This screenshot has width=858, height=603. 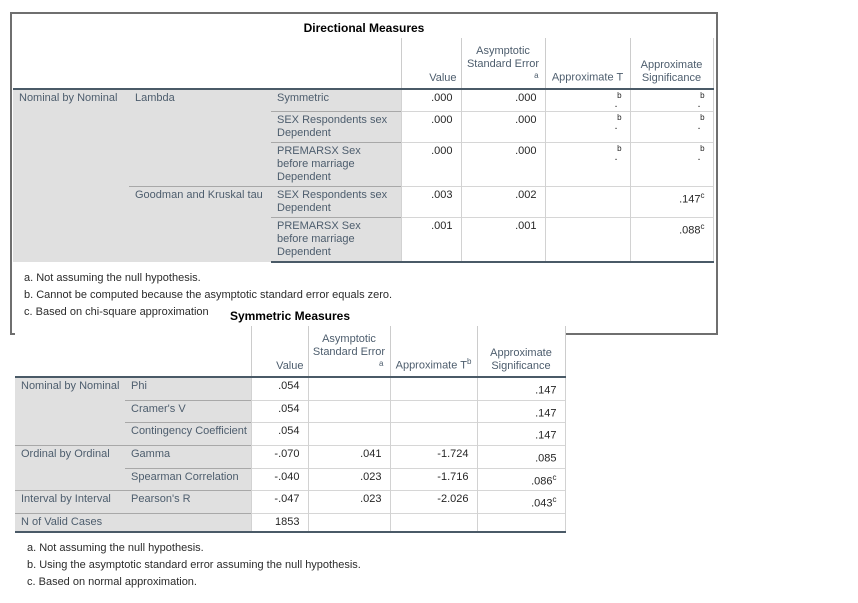 What do you see at coordinates (336, 202) in the screenshot?
I see `category-label: SEX Respondents sex Dependent` at bounding box center [336, 202].